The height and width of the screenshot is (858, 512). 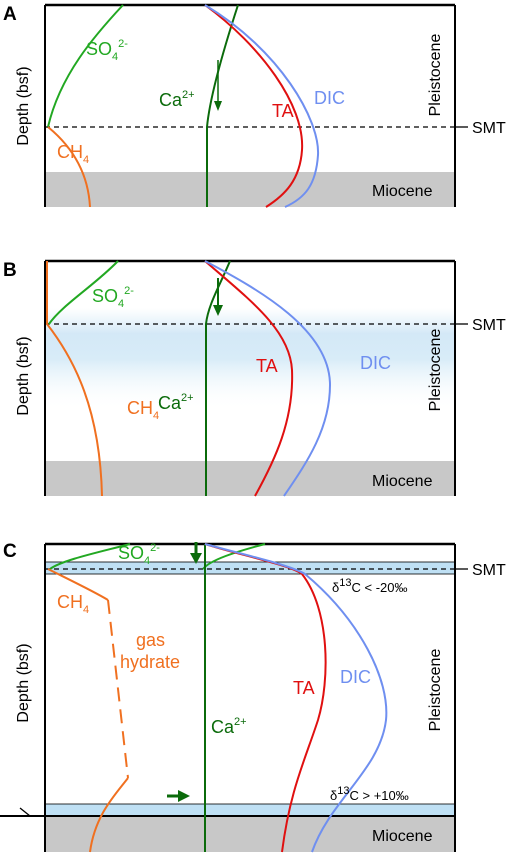 I want to click on smt-diffuse-zone, so click(x=250, y=359).